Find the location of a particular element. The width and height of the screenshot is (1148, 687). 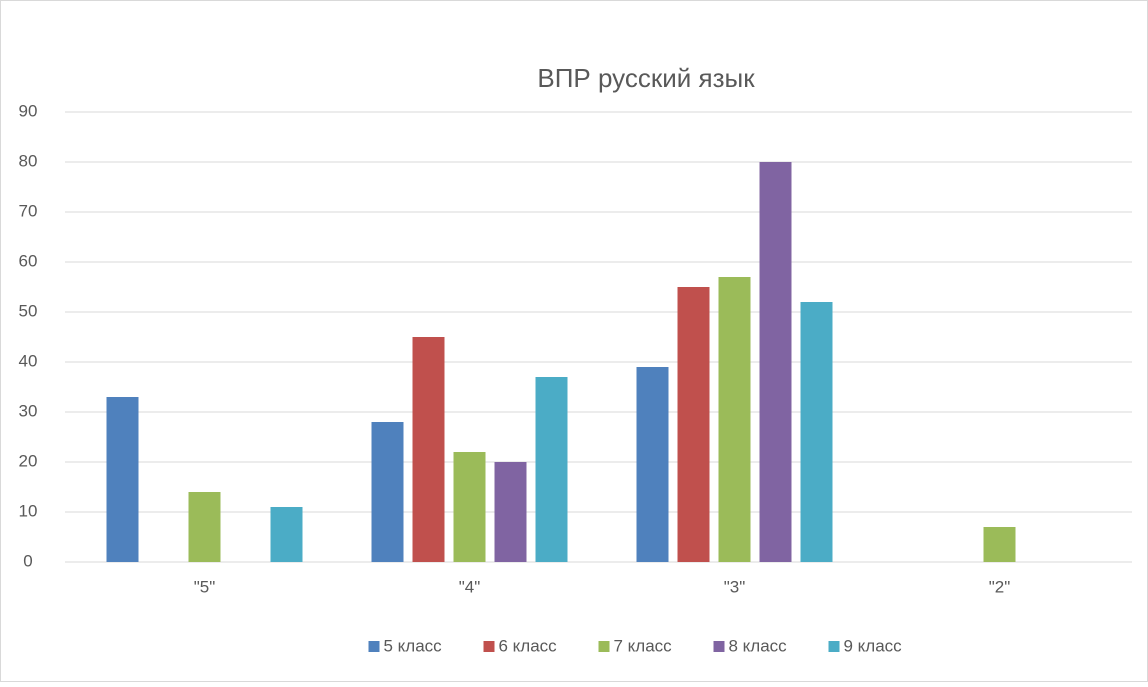

y-tick-label: 80 is located at coordinates (28, 160).